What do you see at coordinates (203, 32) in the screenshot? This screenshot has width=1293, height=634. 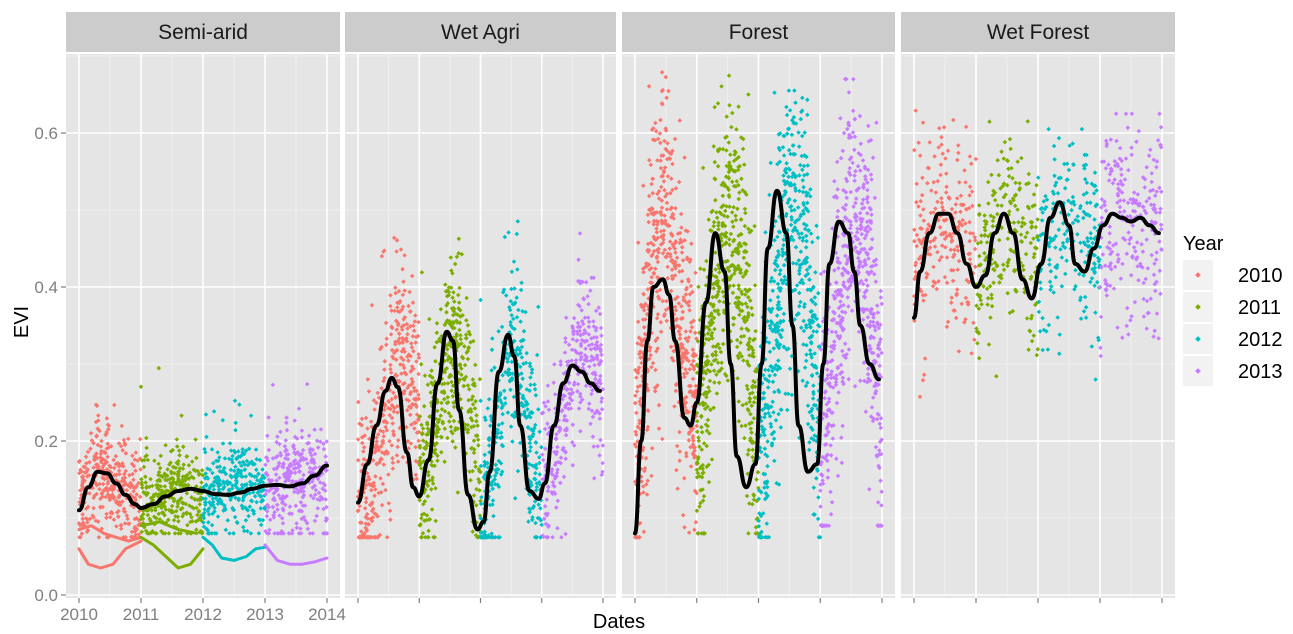 I see `strip-label: Semi-arid` at bounding box center [203, 32].